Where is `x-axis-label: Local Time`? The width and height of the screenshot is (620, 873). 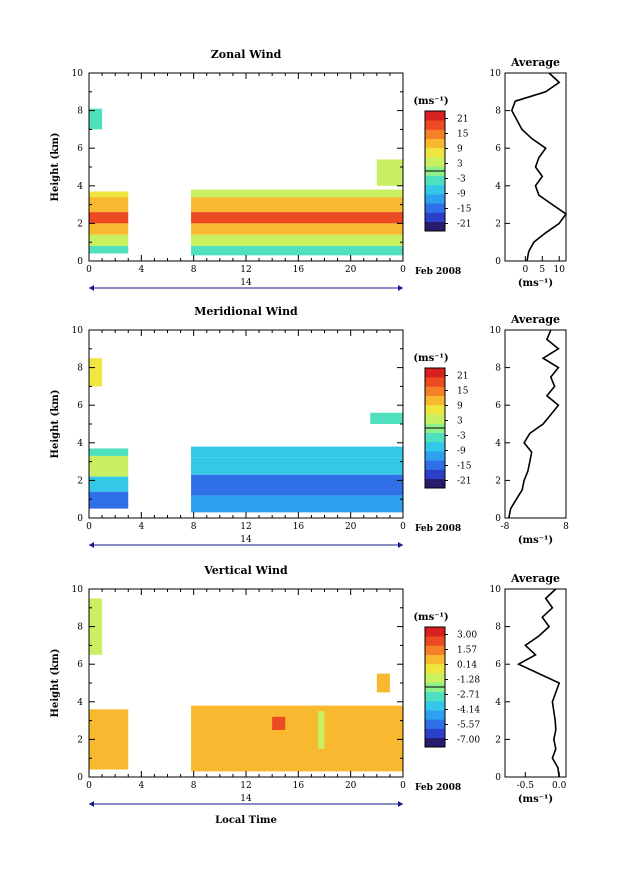 x-axis-label: Local Time is located at coordinates (246, 820).